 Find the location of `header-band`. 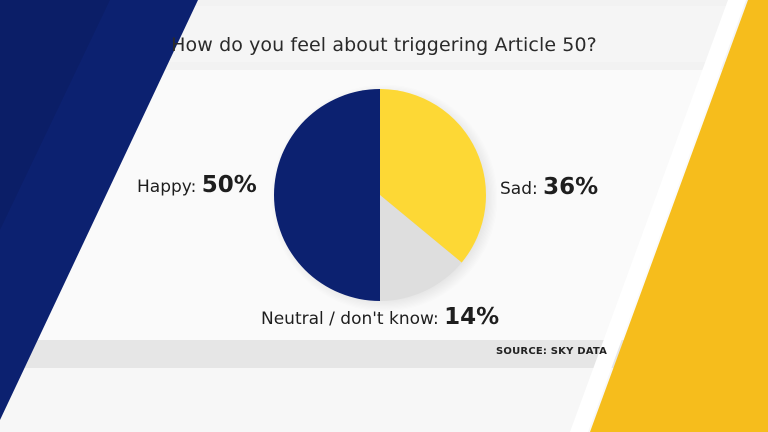

header-band is located at coordinates (384, 34).